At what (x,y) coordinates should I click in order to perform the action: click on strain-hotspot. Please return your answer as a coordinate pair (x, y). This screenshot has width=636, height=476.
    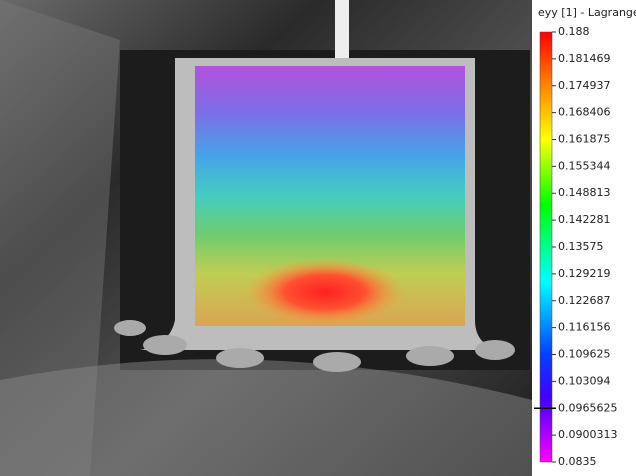
    Looking at the image, I should click on (325, 292).